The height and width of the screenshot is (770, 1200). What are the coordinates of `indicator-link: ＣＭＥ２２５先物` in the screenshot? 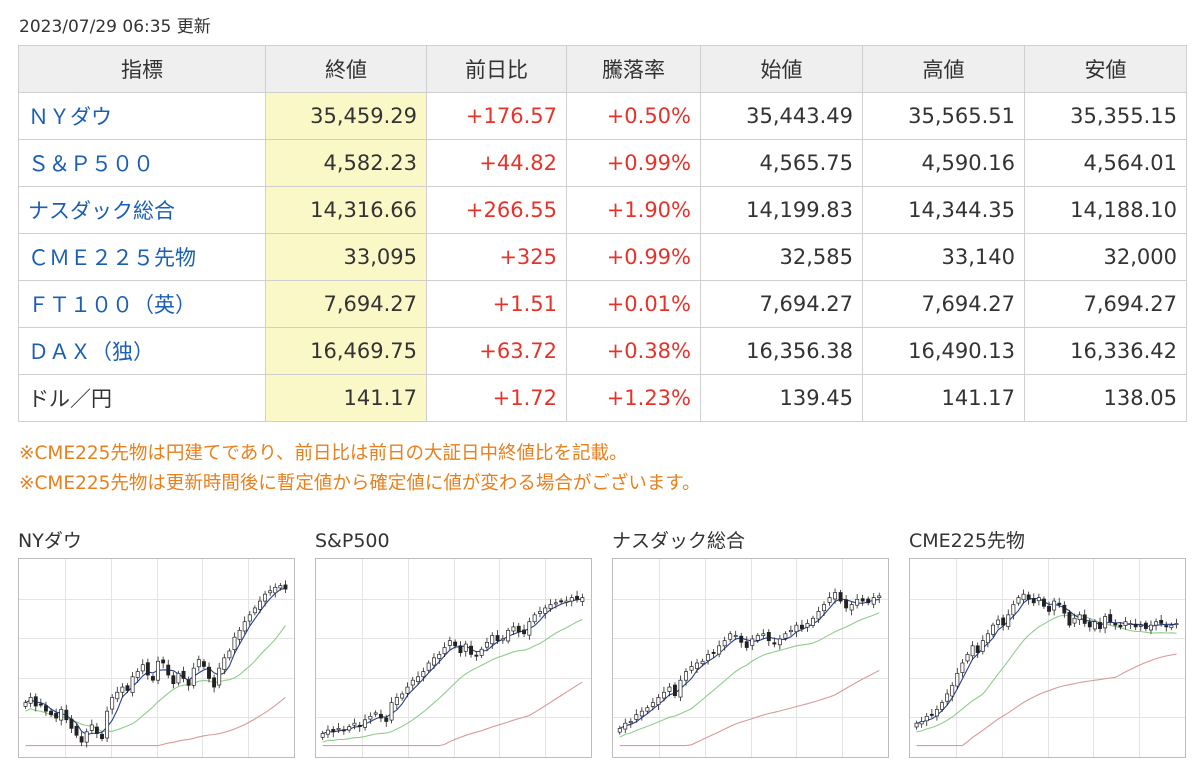 It's located at (112, 258).